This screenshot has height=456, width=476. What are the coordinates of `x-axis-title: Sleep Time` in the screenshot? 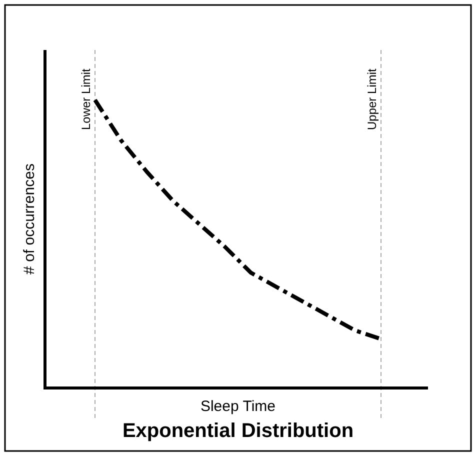 It's located at (238, 406).